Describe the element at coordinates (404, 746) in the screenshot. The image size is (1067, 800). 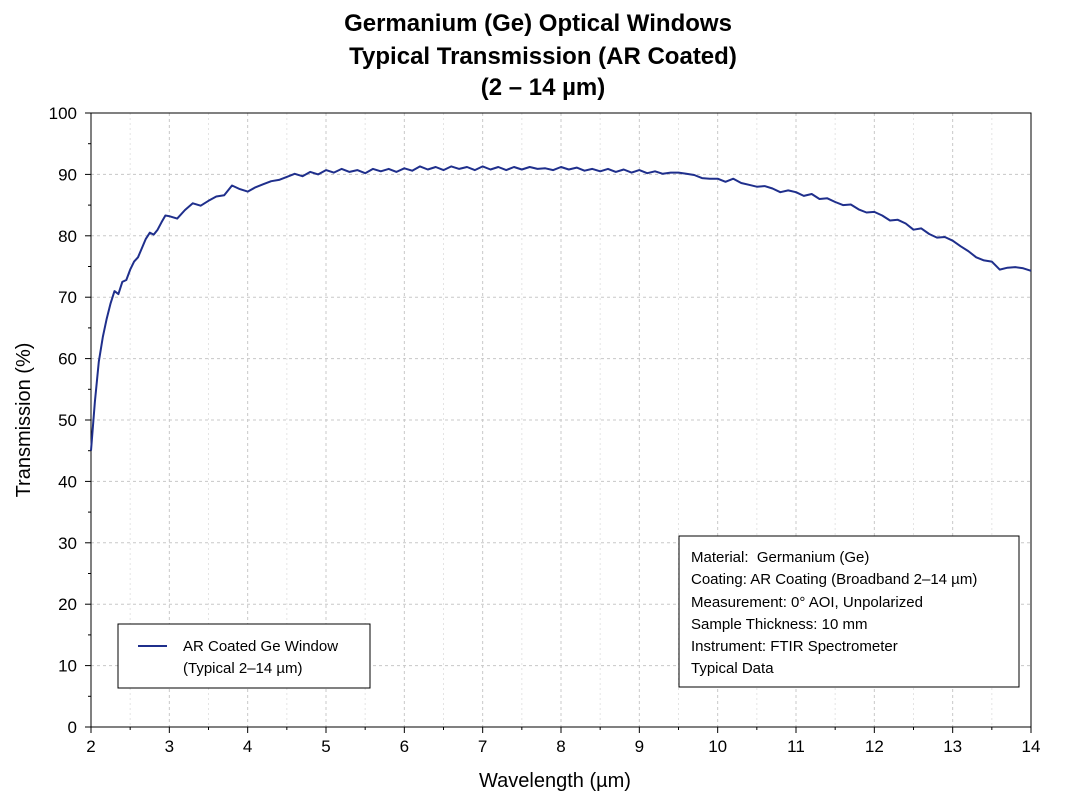
I see `x-tick-label: 6` at that location.